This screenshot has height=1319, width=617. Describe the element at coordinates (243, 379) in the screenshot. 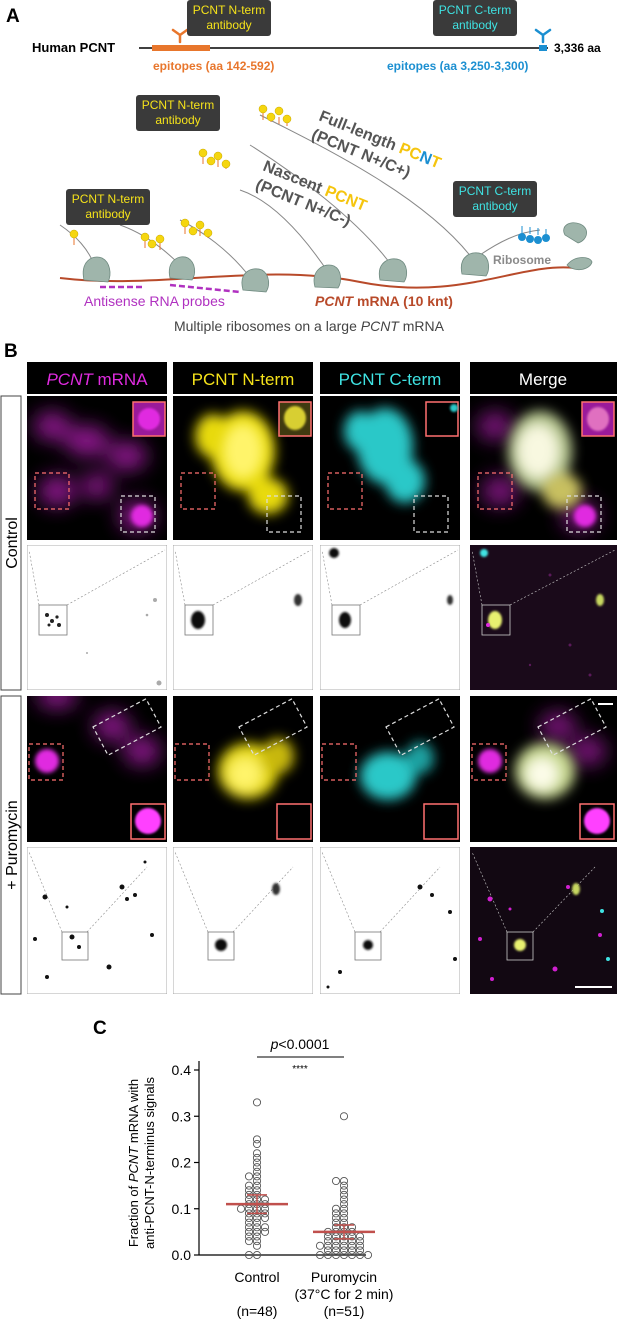

I see `header-pcnt-nterm: PCNT N-term` at that location.